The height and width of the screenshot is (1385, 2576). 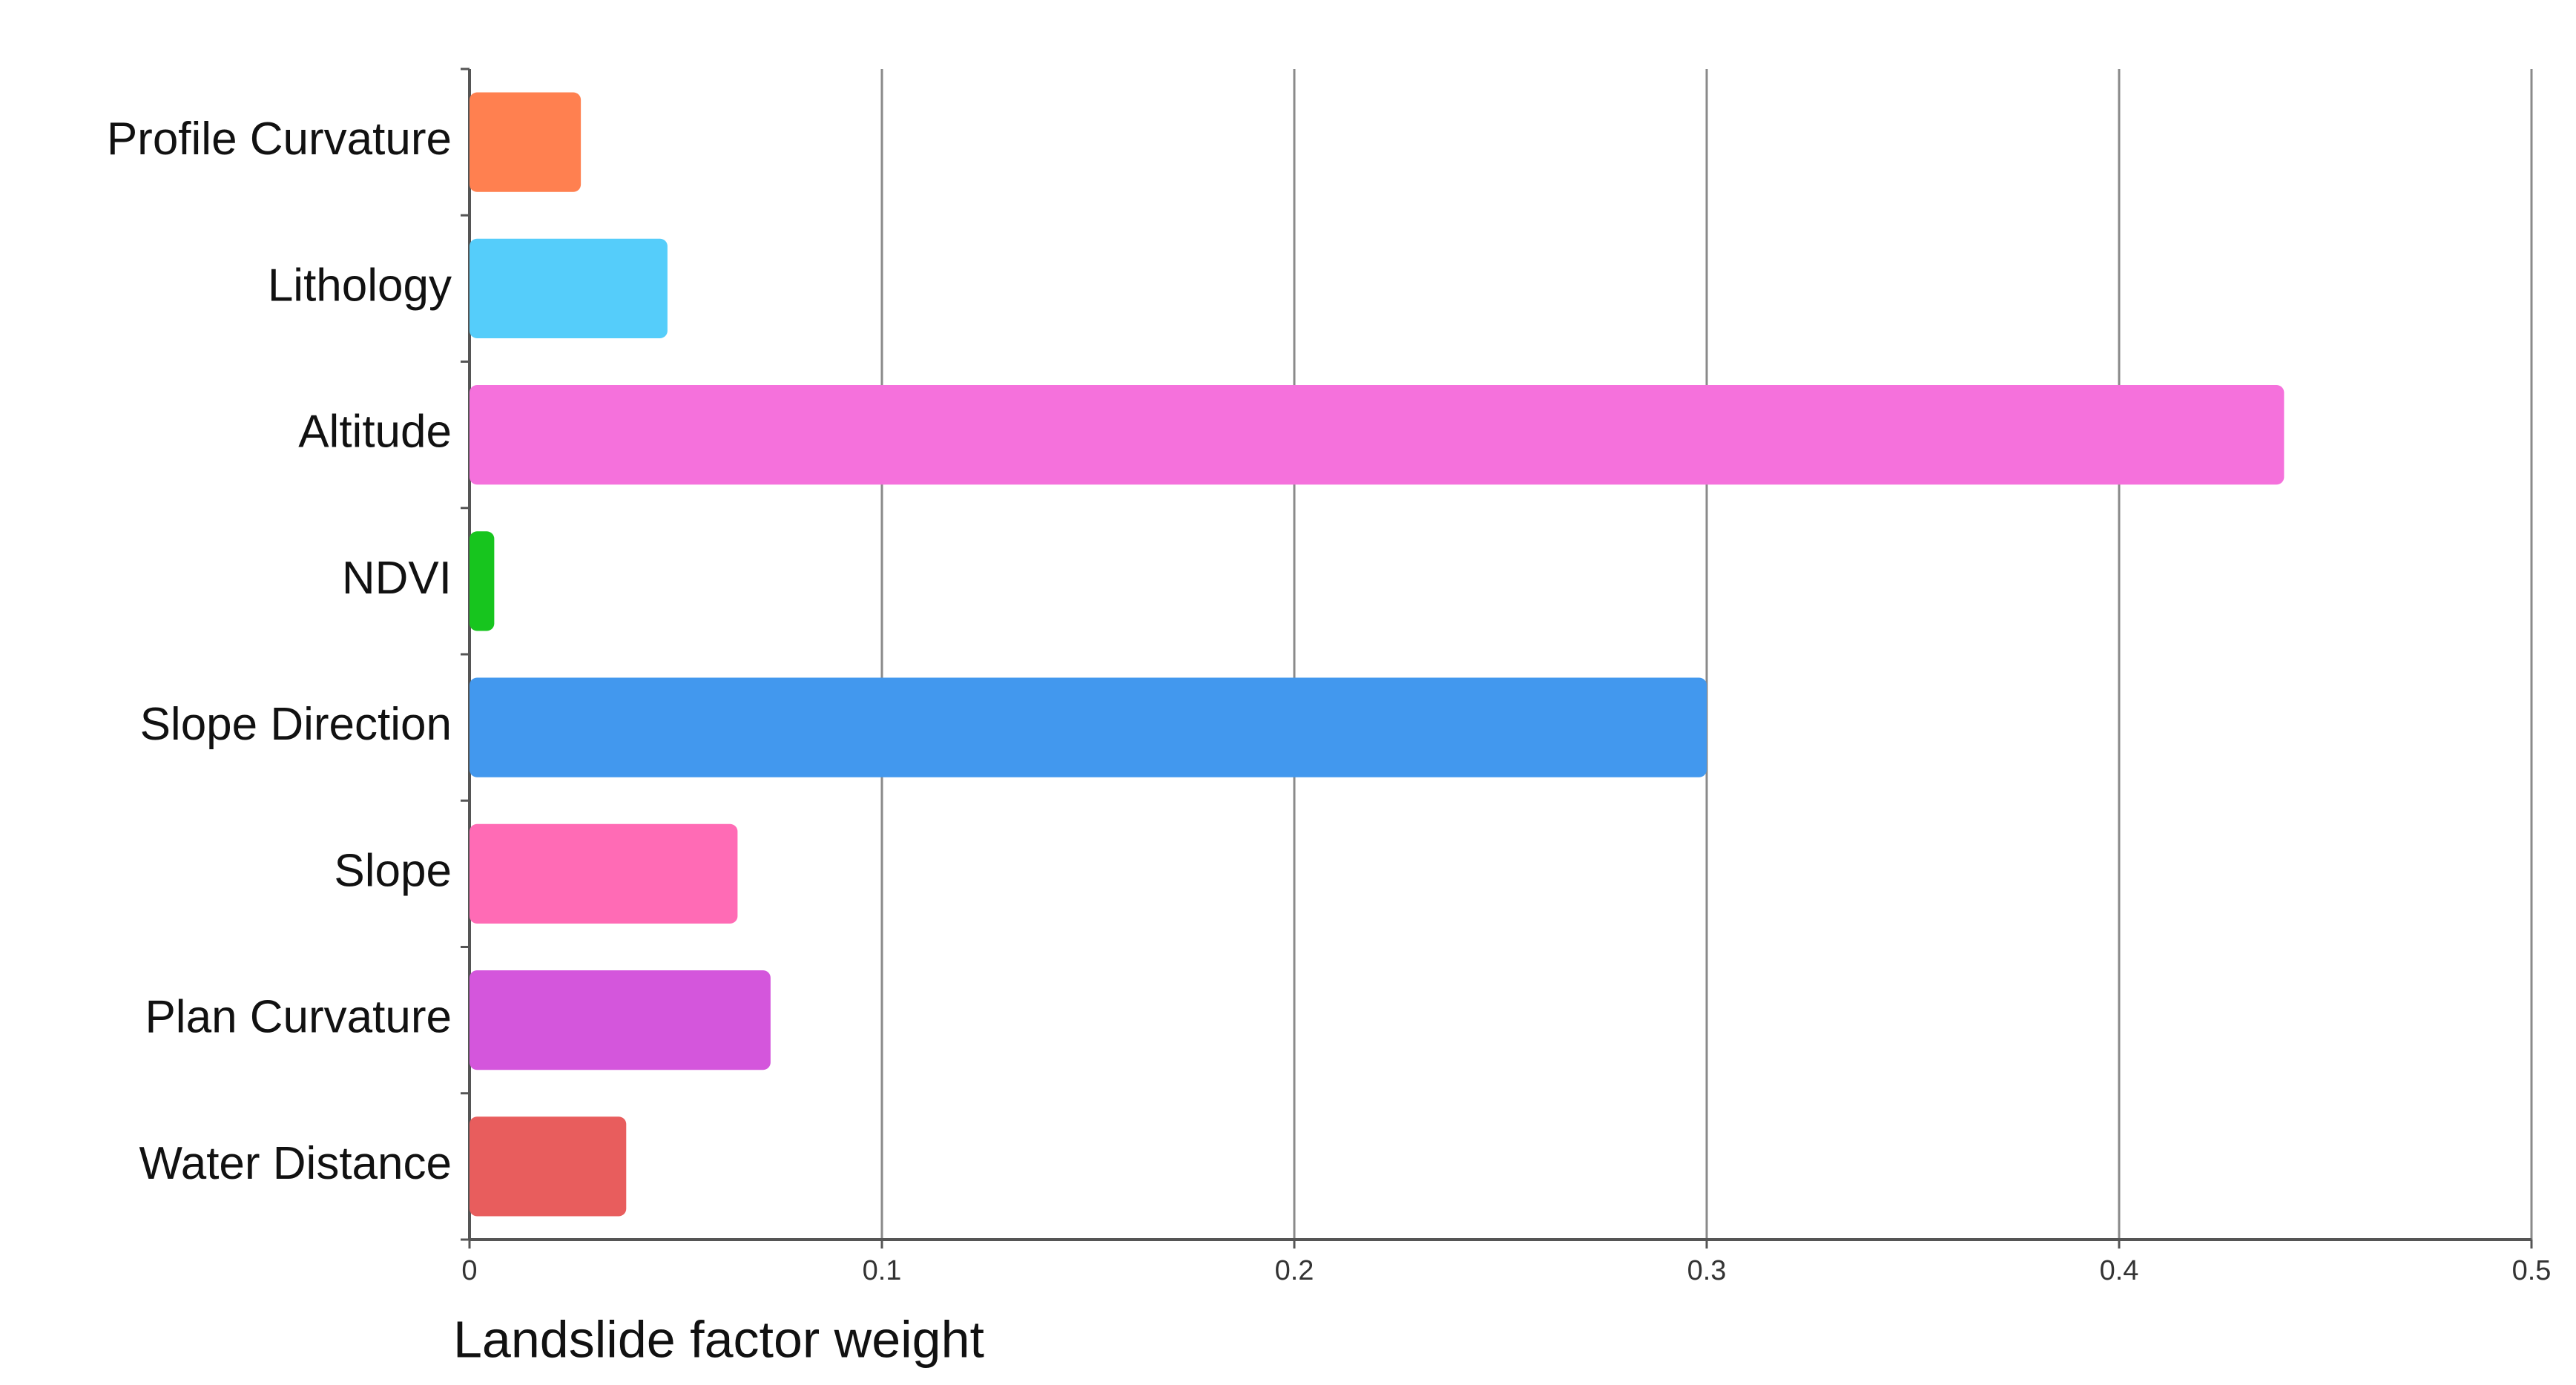 What do you see at coordinates (1294, 1271) in the screenshot?
I see `x-tick-label: 0.2` at bounding box center [1294, 1271].